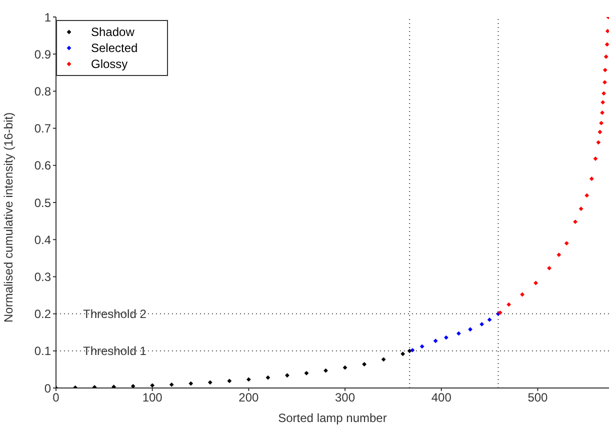 The image size is (611, 430). What do you see at coordinates (114, 48) in the screenshot?
I see `legend-label: Selected` at bounding box center [114, 48].